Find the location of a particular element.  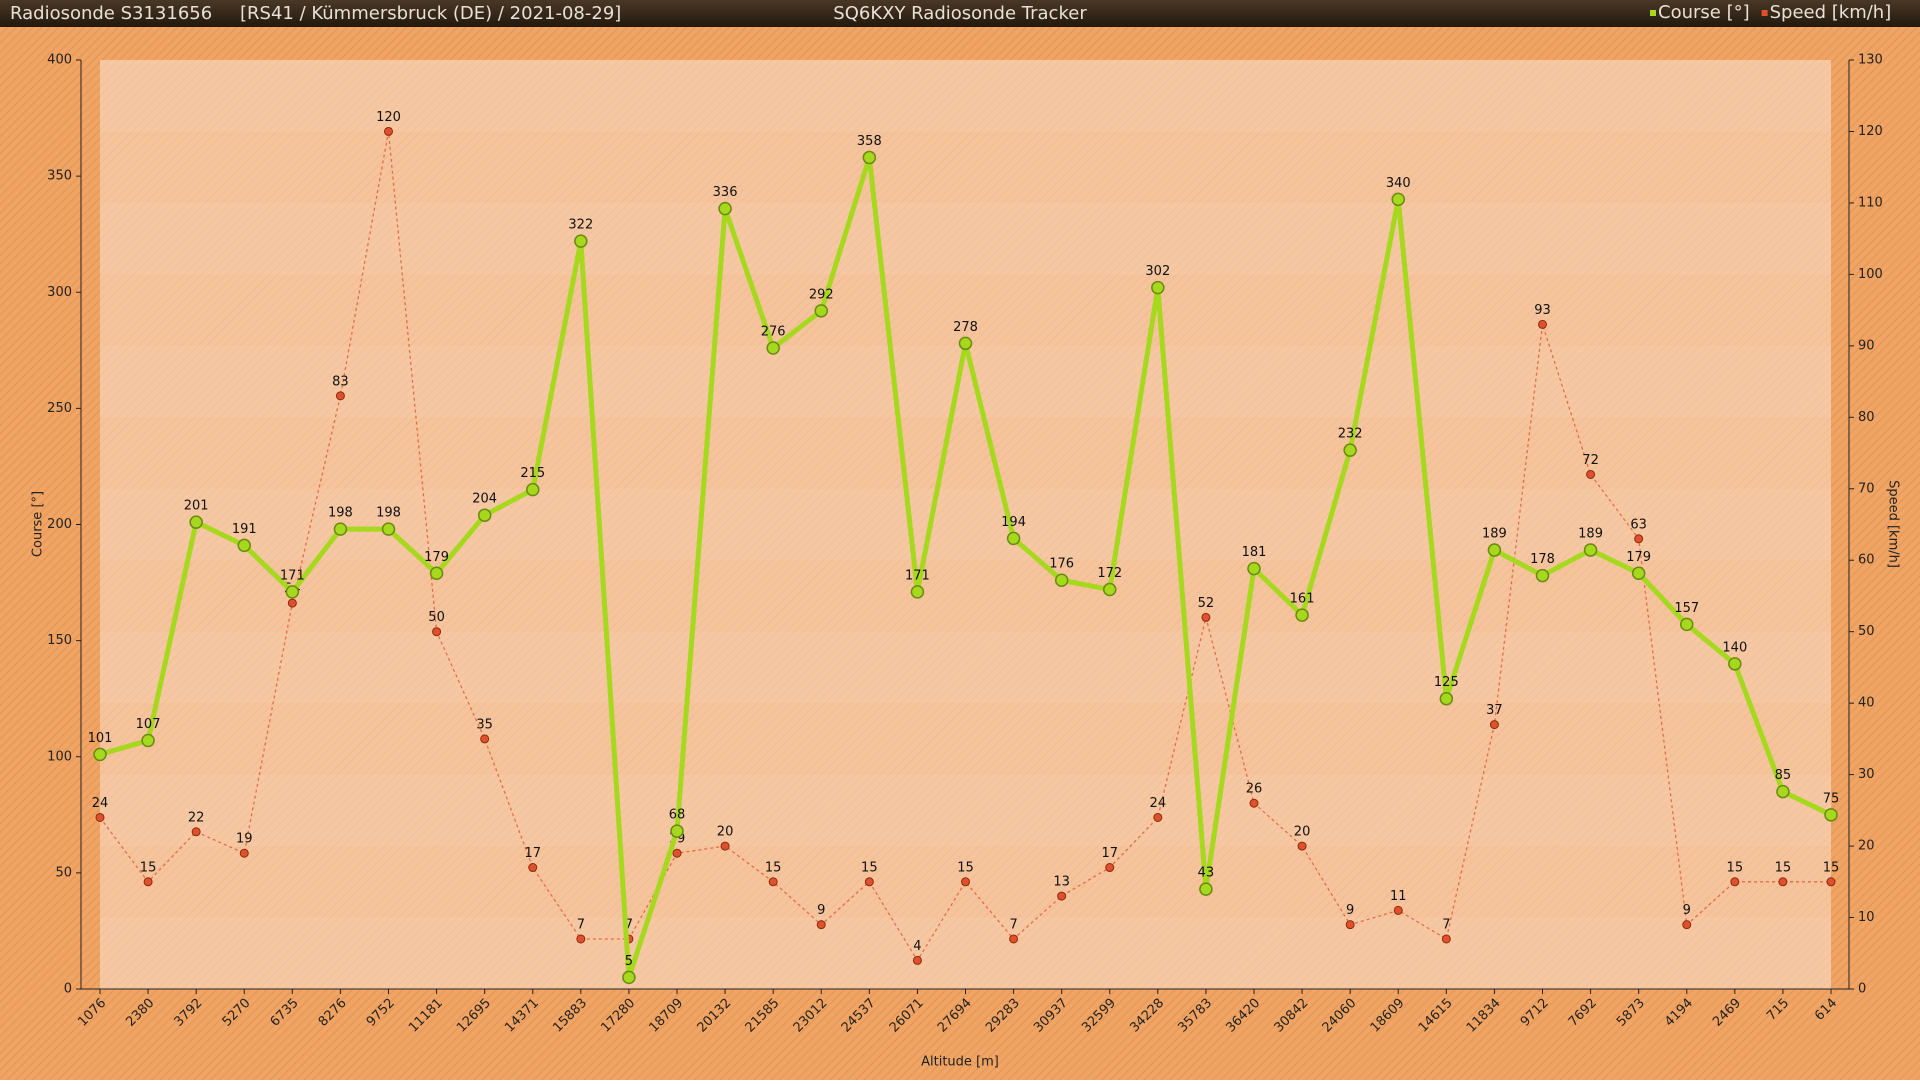

course-label: 171 is located at coordinates (292, 575).